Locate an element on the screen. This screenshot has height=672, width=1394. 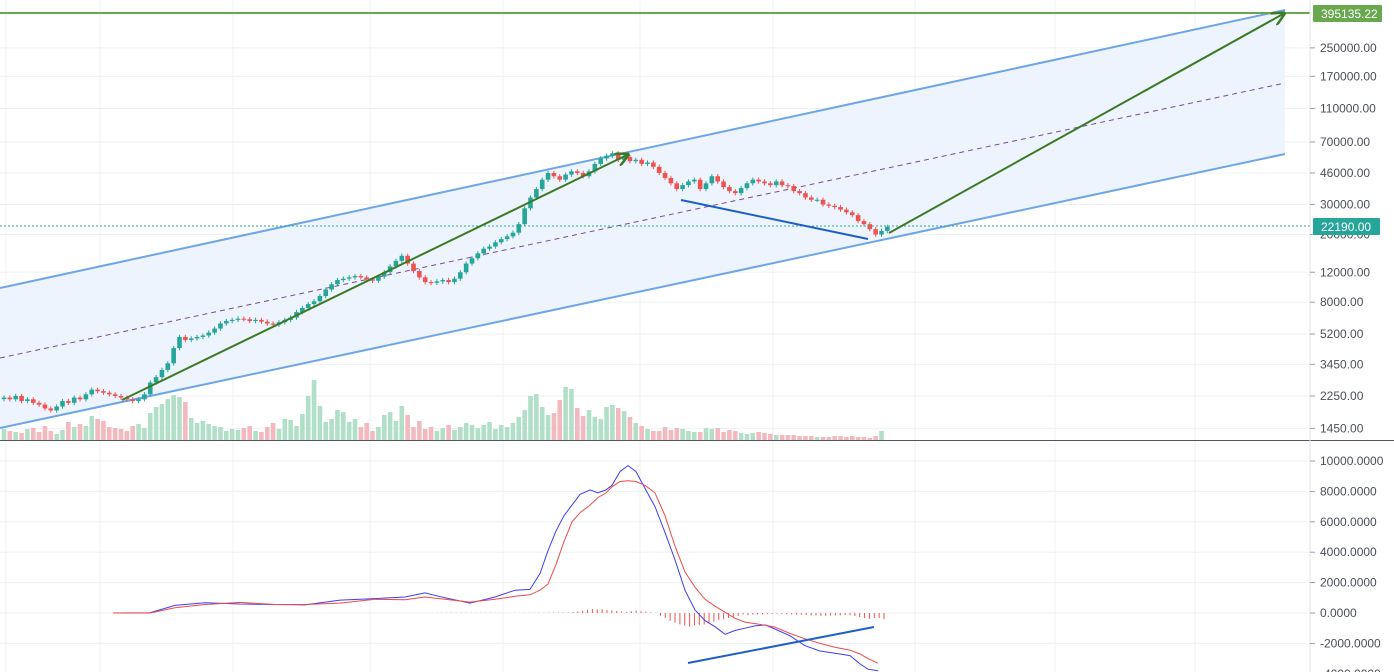
macd-tick-label: 2000.0000 is located at coordinates (1348, 583).